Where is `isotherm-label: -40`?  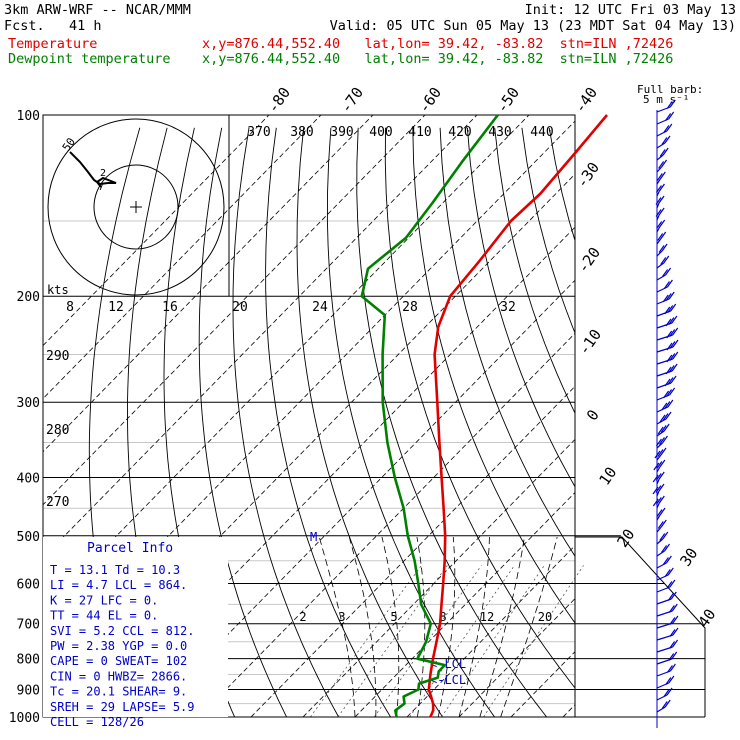
isotherm-label: -40 is located at coordinates (586, 100).